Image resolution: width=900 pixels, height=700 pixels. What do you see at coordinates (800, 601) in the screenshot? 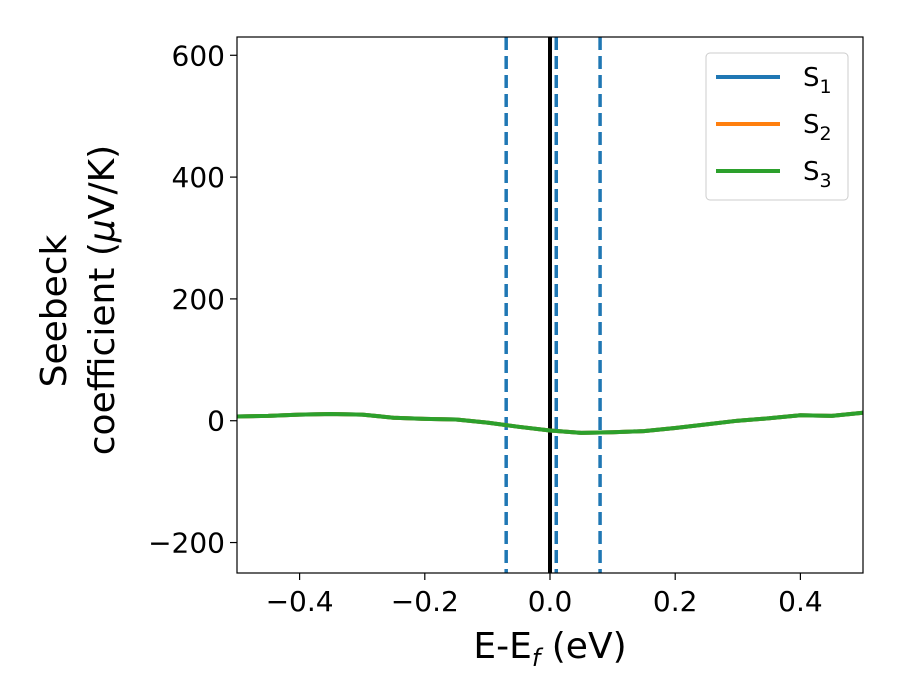
I see `x-tick-label: 0.4` at bounding box center [800, 601].